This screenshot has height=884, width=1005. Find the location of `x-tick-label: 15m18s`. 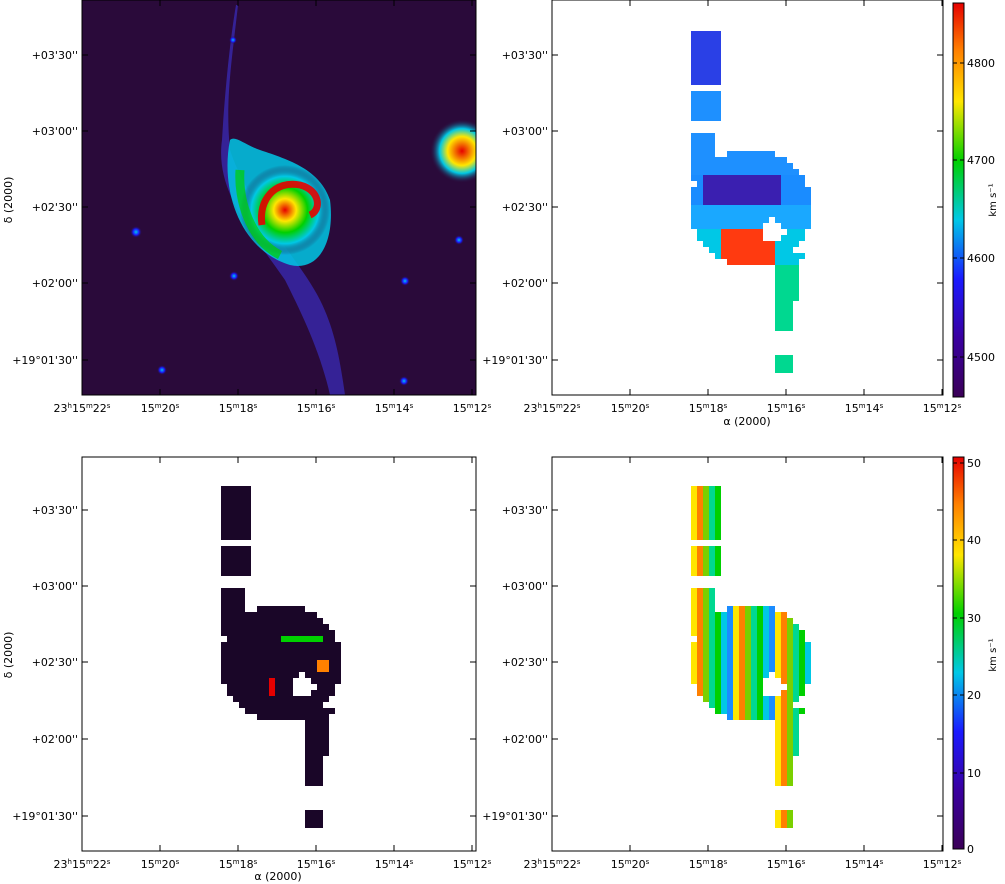

x-tick-label: 15m18s is located at coordinates (708, 408).